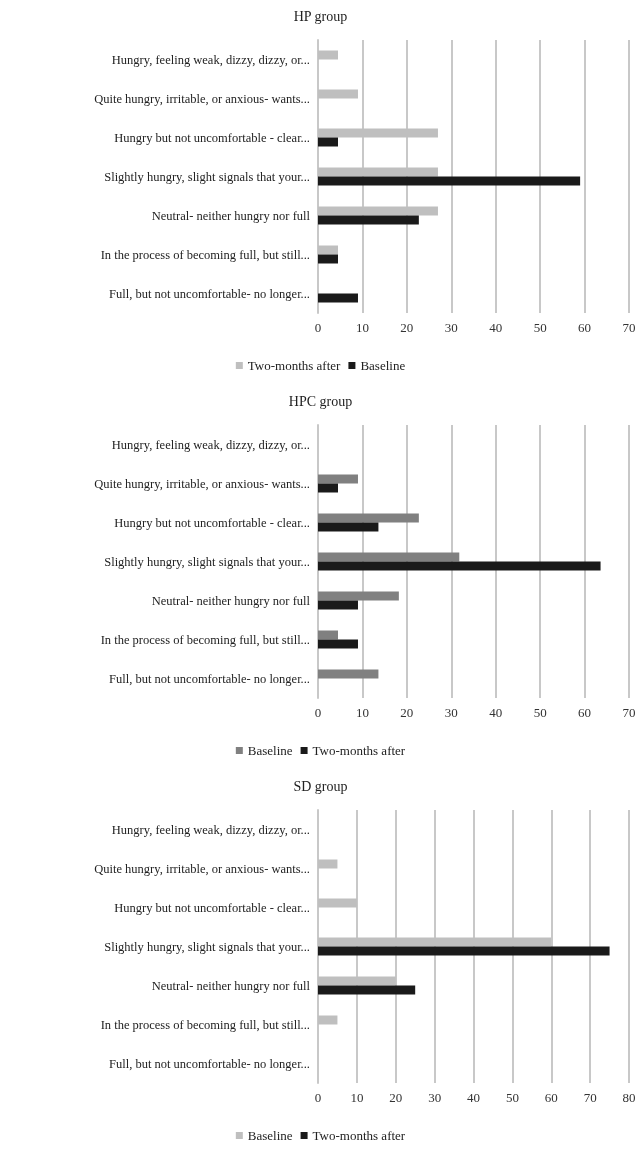  I want to click on chart-title: HP group, so click(320, 16).